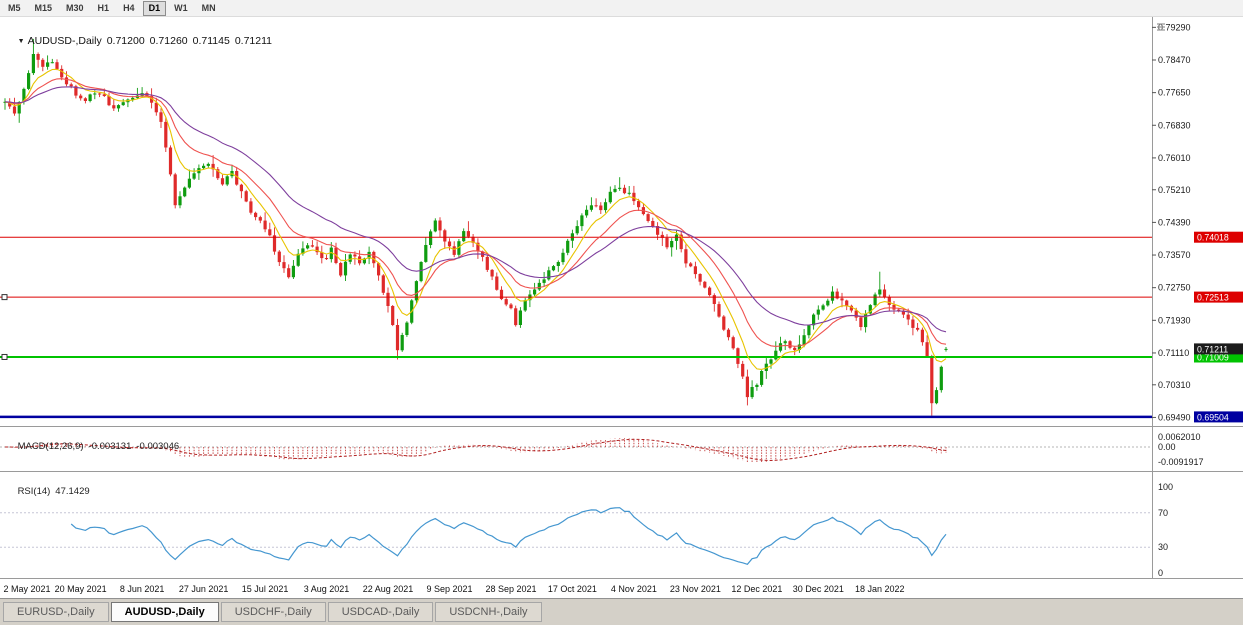 The height and width of the screenshot is (625, 1243). Describe the element at coordinates (154, 8) in the screenshot. I see `timeframe-button-d1: D1` at that location.